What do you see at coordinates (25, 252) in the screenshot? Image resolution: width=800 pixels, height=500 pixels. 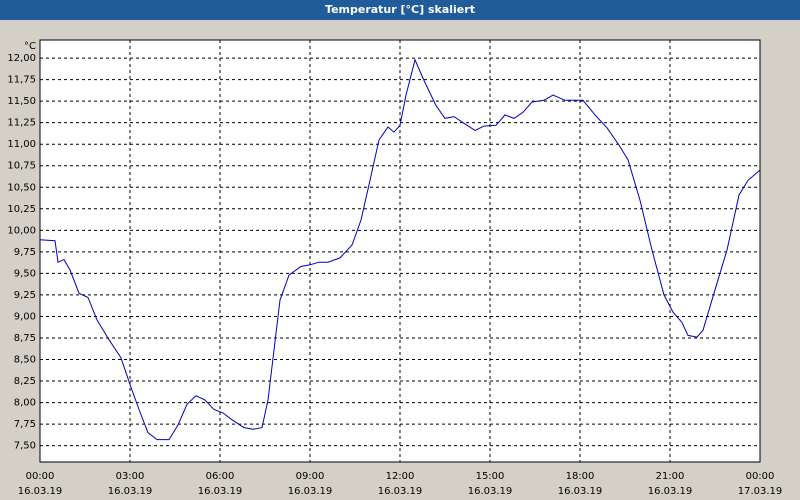 I see `y-tick-label: 9,75` at bounding box center [25, 252].